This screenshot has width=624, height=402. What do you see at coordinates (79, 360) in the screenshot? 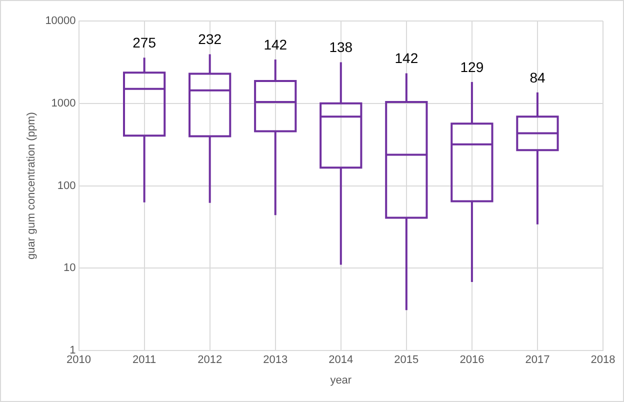
I see `x-tick-label: 2010` at bounding box center [79, 360].